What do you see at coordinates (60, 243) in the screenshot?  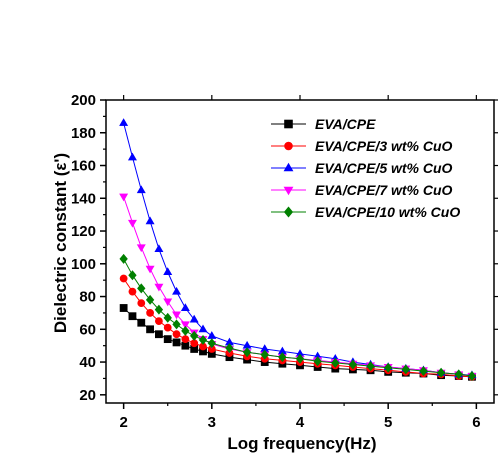 I see `y-axis-label: Dielectric constant (ε')` at bounding box center [60, 243].